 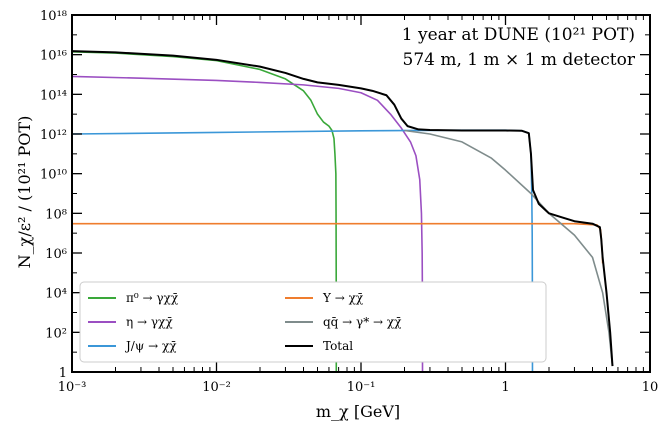 I want to click on legend-label-5: Total, so click(x=338, y=346).